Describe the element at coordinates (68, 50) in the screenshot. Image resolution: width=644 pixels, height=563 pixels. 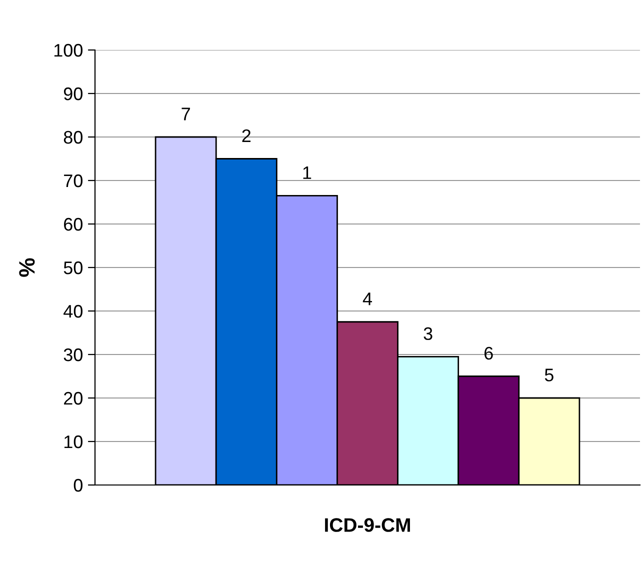
I see `y-tick-label: 100` at that location.